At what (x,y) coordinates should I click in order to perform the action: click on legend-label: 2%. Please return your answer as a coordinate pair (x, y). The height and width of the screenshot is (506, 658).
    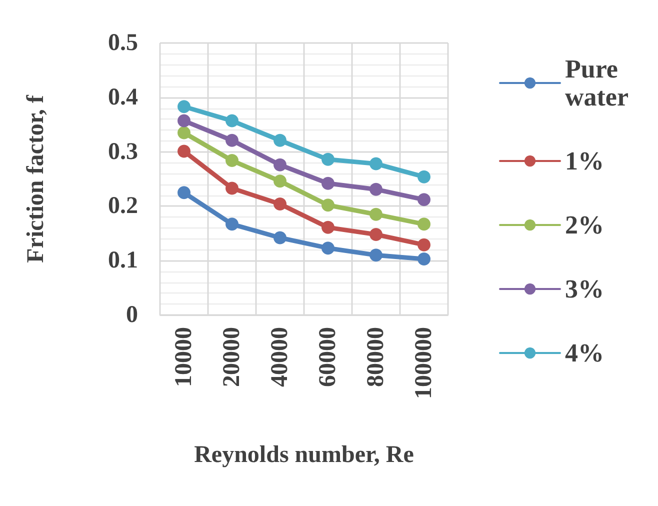
    Looking at the image, I should click on (584, 225).